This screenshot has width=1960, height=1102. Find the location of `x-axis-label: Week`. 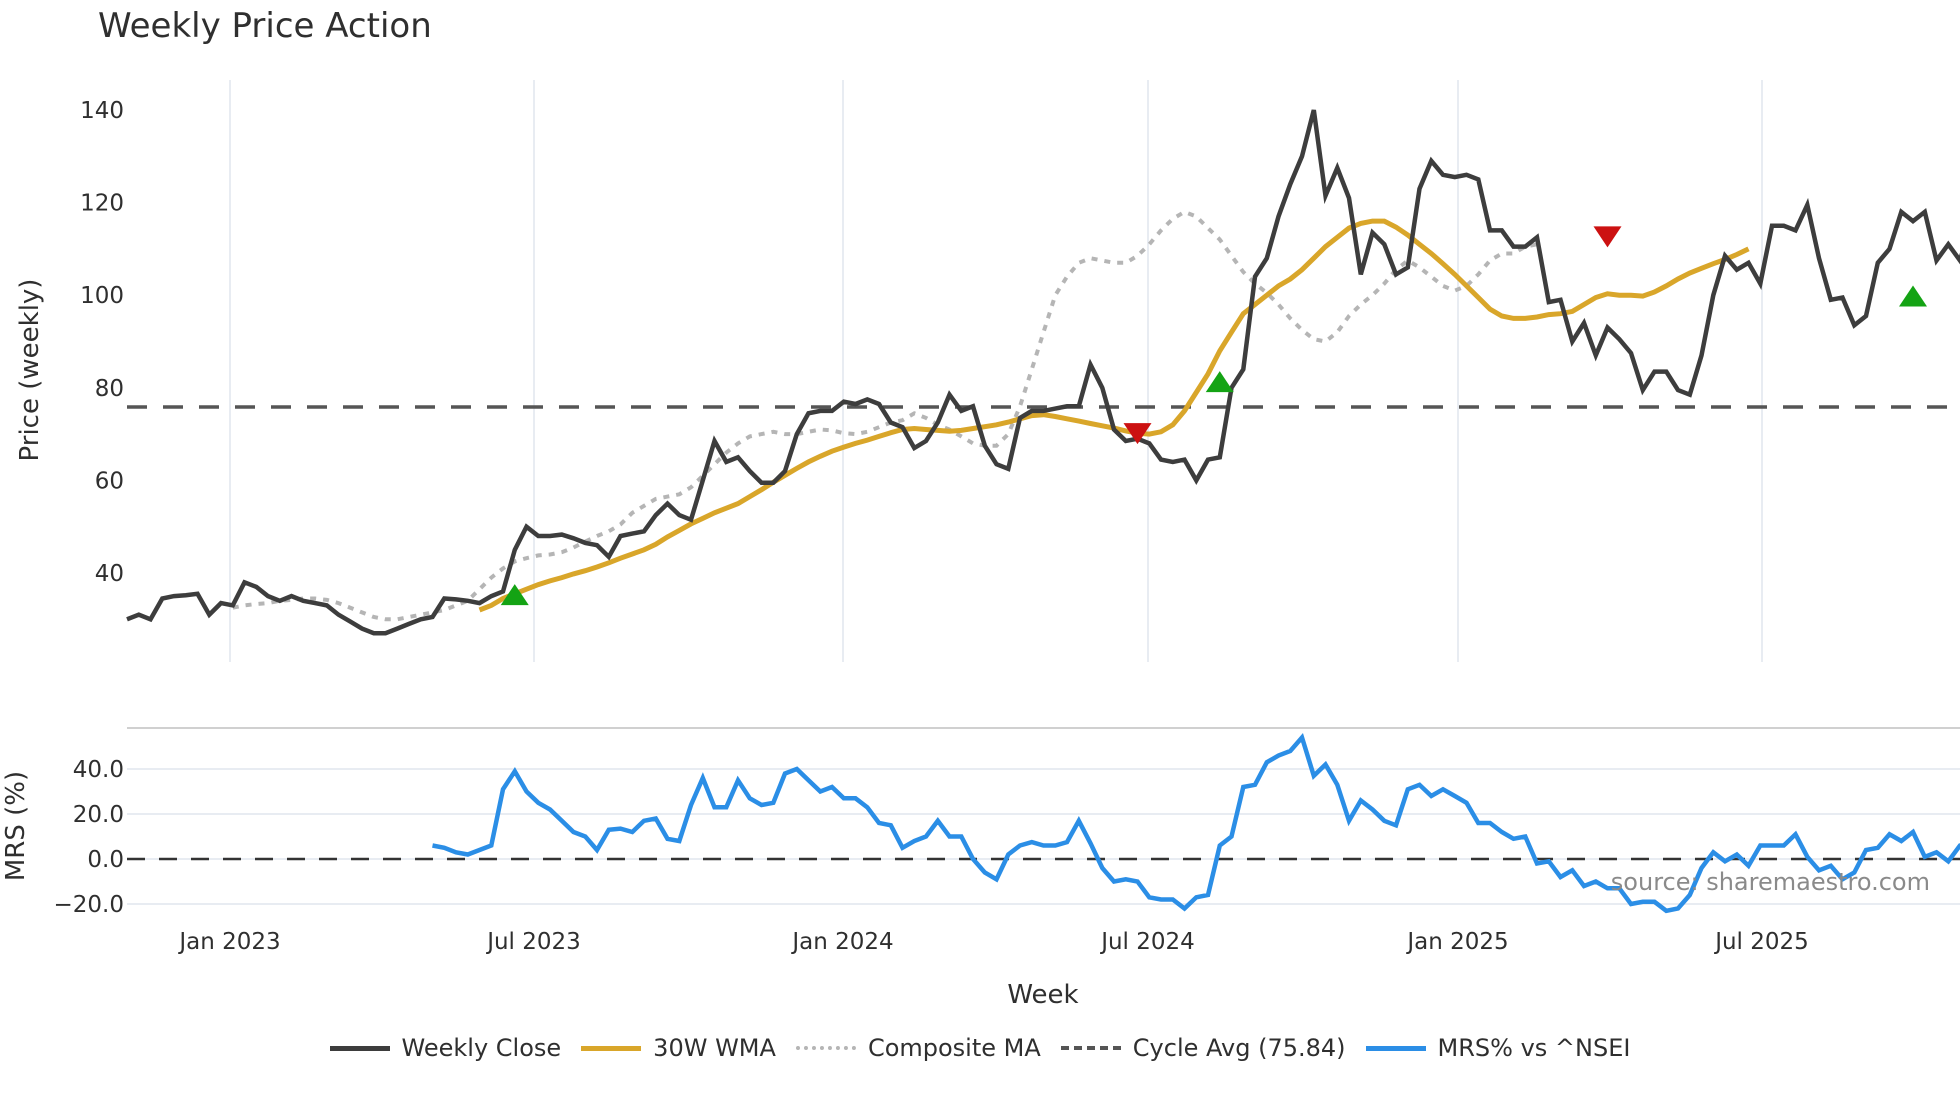

x-axis-label: Week is located at coordinates (1042, 995).